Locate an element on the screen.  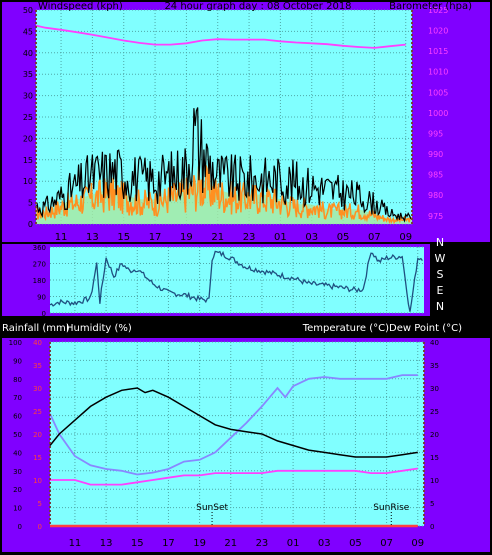
y-tick-label: 45 is located at coordinates (28, 31).